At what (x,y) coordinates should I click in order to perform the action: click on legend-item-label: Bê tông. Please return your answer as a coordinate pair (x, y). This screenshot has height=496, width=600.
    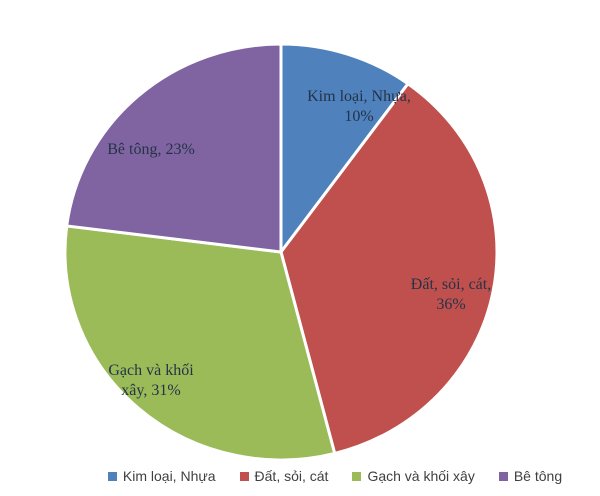
    Looking at the image, I should click on (538, 476).